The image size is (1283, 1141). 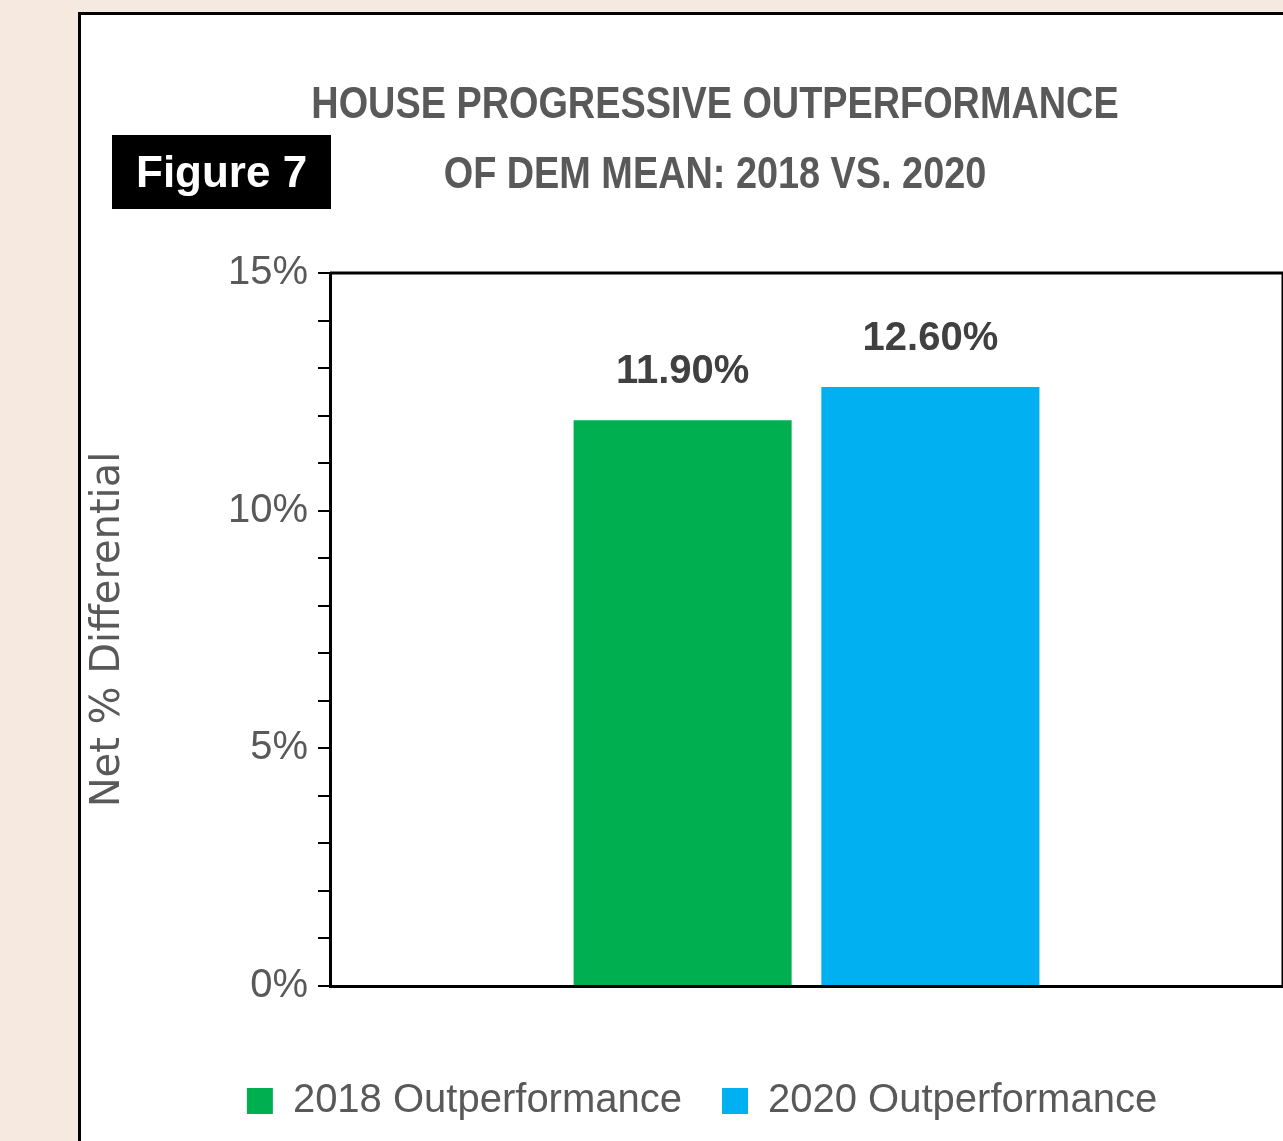 I want to click on legend-label: 2020 Outperformance, so click(x=963, y=1098).